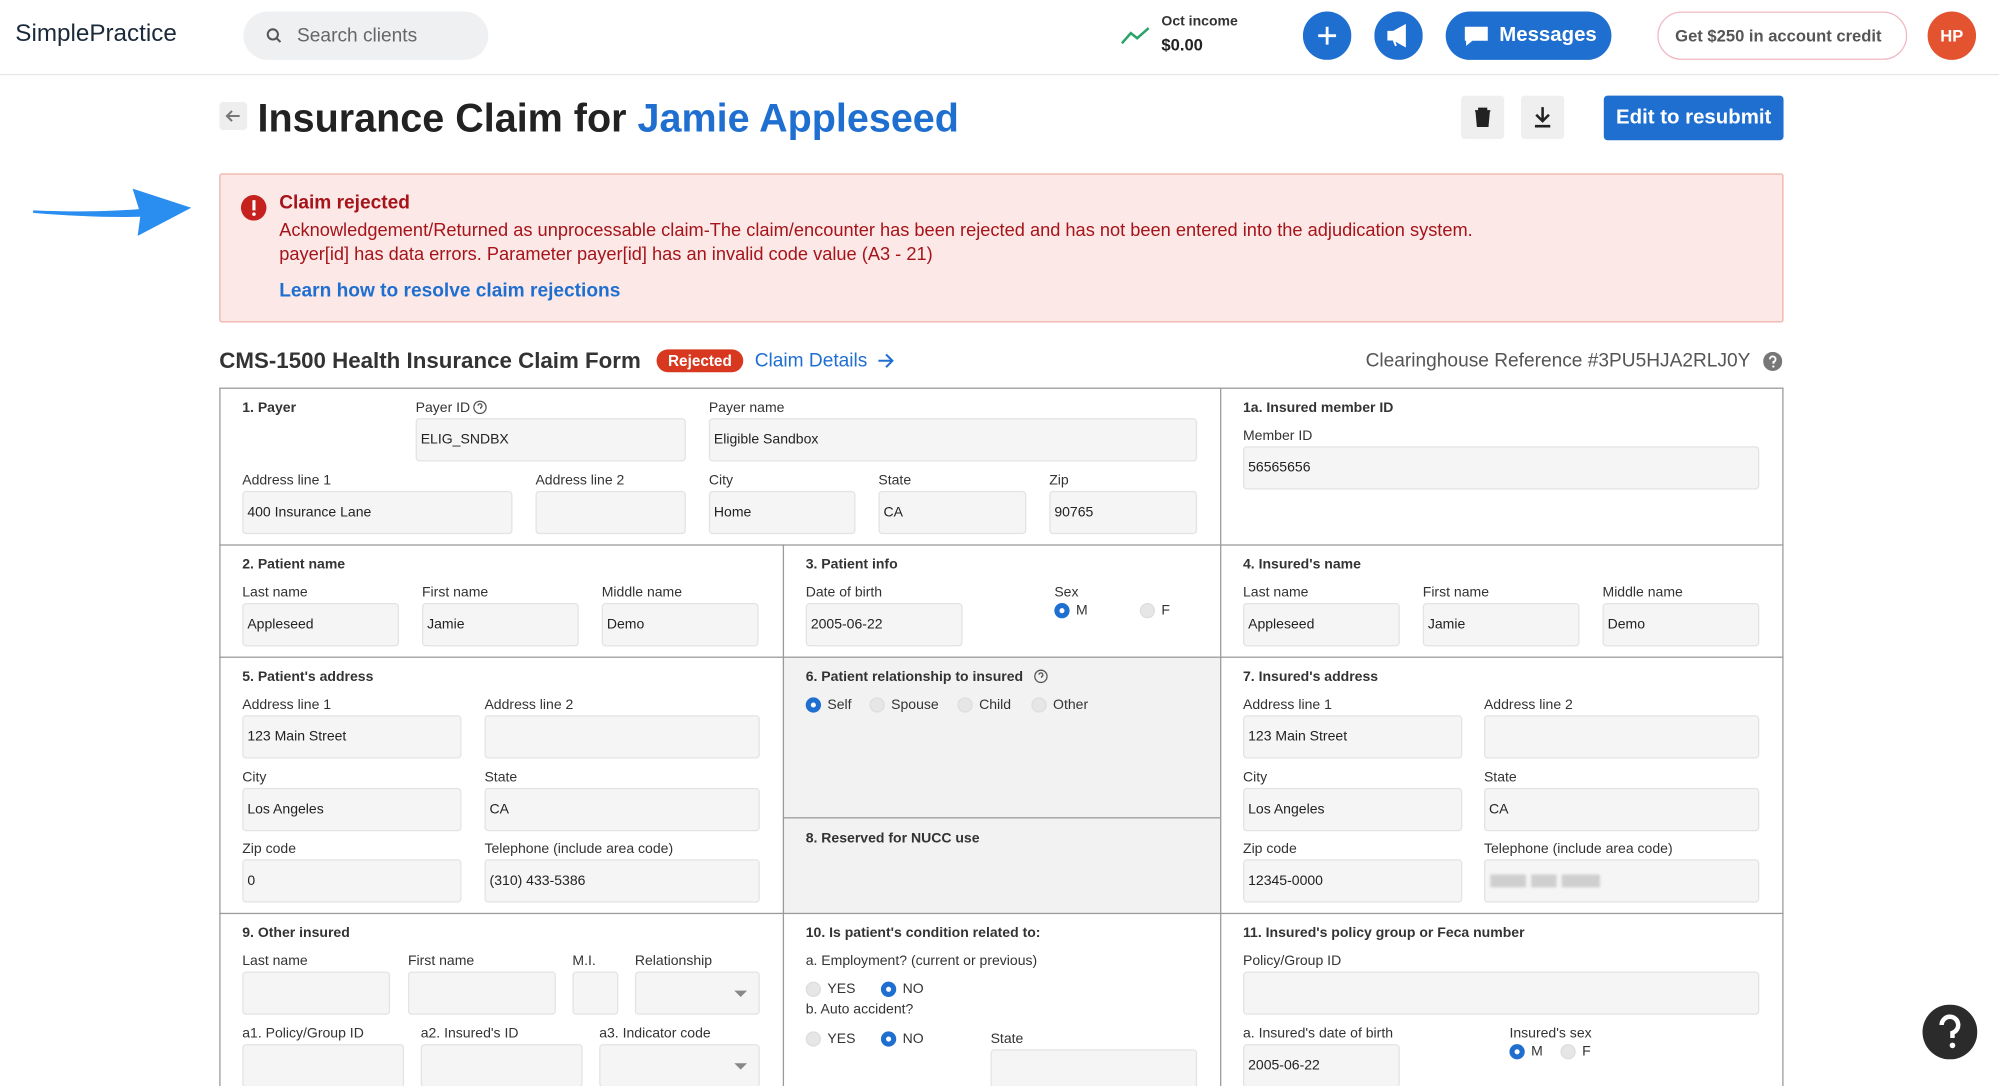 The height and width of the screenshot is (1086, 1999). Describe the element at coordinates (1001, 784) in the screenshot. I see `shaded-section` at that location.